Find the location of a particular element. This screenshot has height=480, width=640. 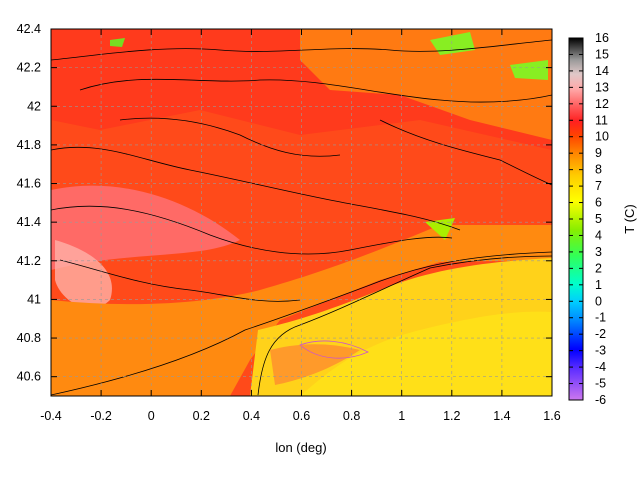

colorbar-tick-label: 6 is located at coordinates (598, 203).